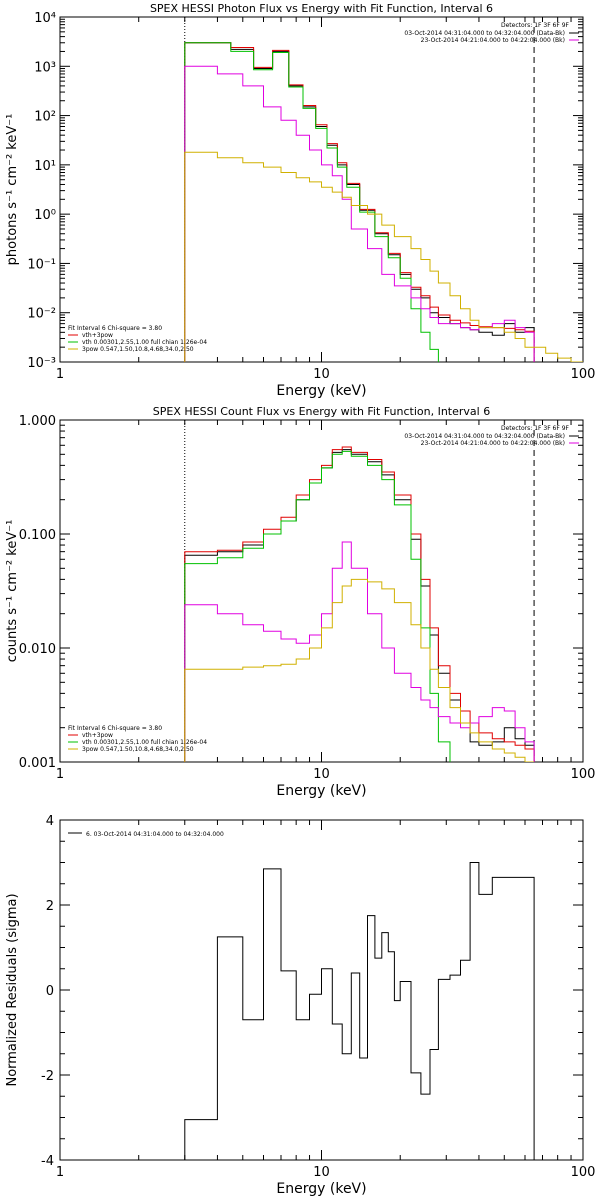 Image resolution: width=600 pixels, height=1200 pixels. What do you see at coordinates (45, 18) in the screenshot?
I see `y-tick-label: 10⁴` at bounding box center [45, 18].